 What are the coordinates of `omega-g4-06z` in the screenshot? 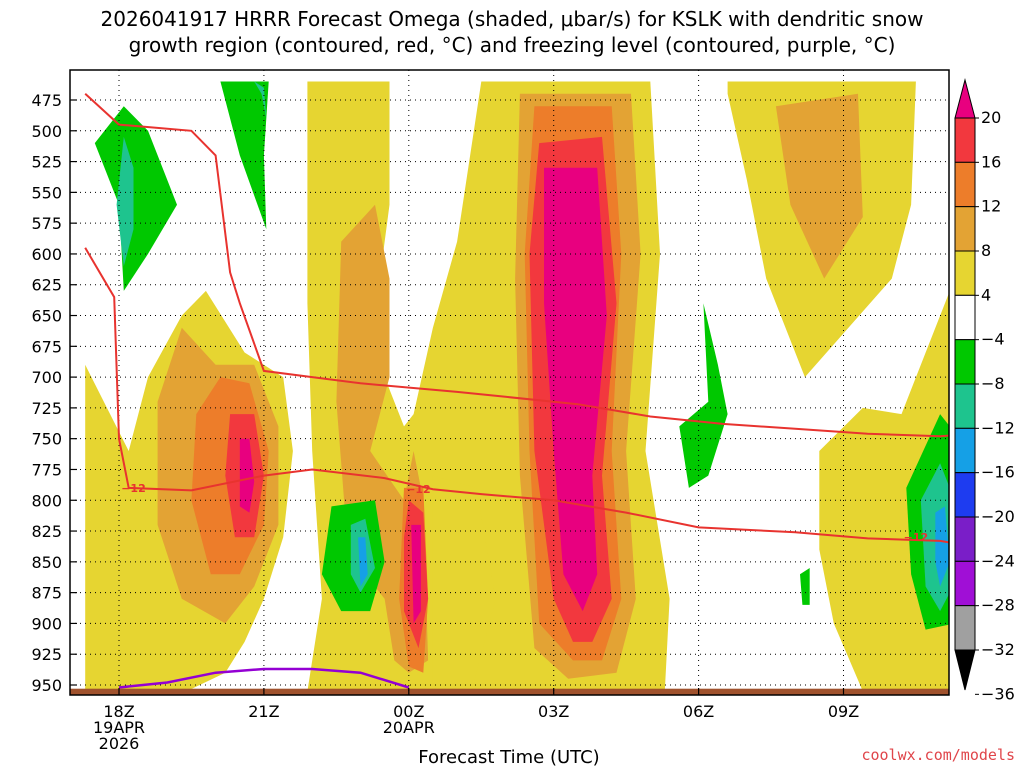 It's located at (703, 395).